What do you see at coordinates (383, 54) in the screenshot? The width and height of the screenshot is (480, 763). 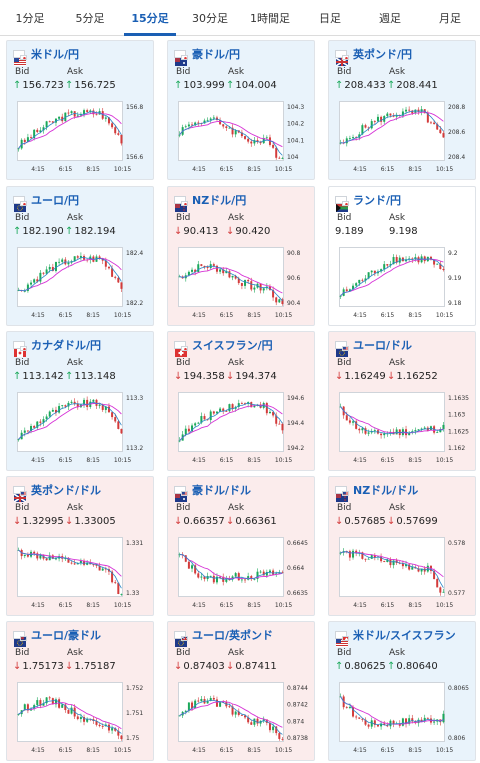 I see `currency-pair-link: 英ポンド/円` at bounding box center [383, 54].